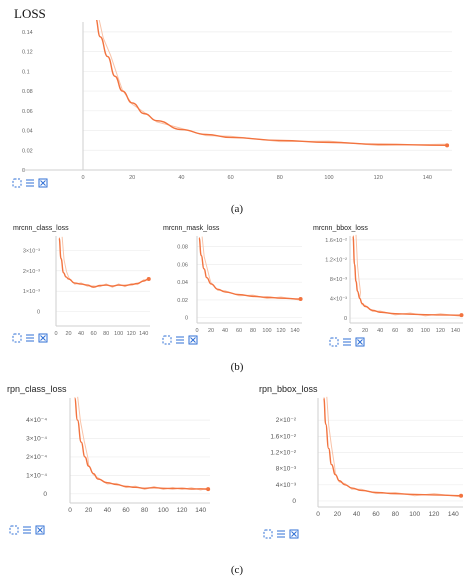 The image size is (474, 578). What do you see at coordinates (26, 72) in the screenshot?
I see `y-tick-label: 0.1` at bounding box center [26, 72].